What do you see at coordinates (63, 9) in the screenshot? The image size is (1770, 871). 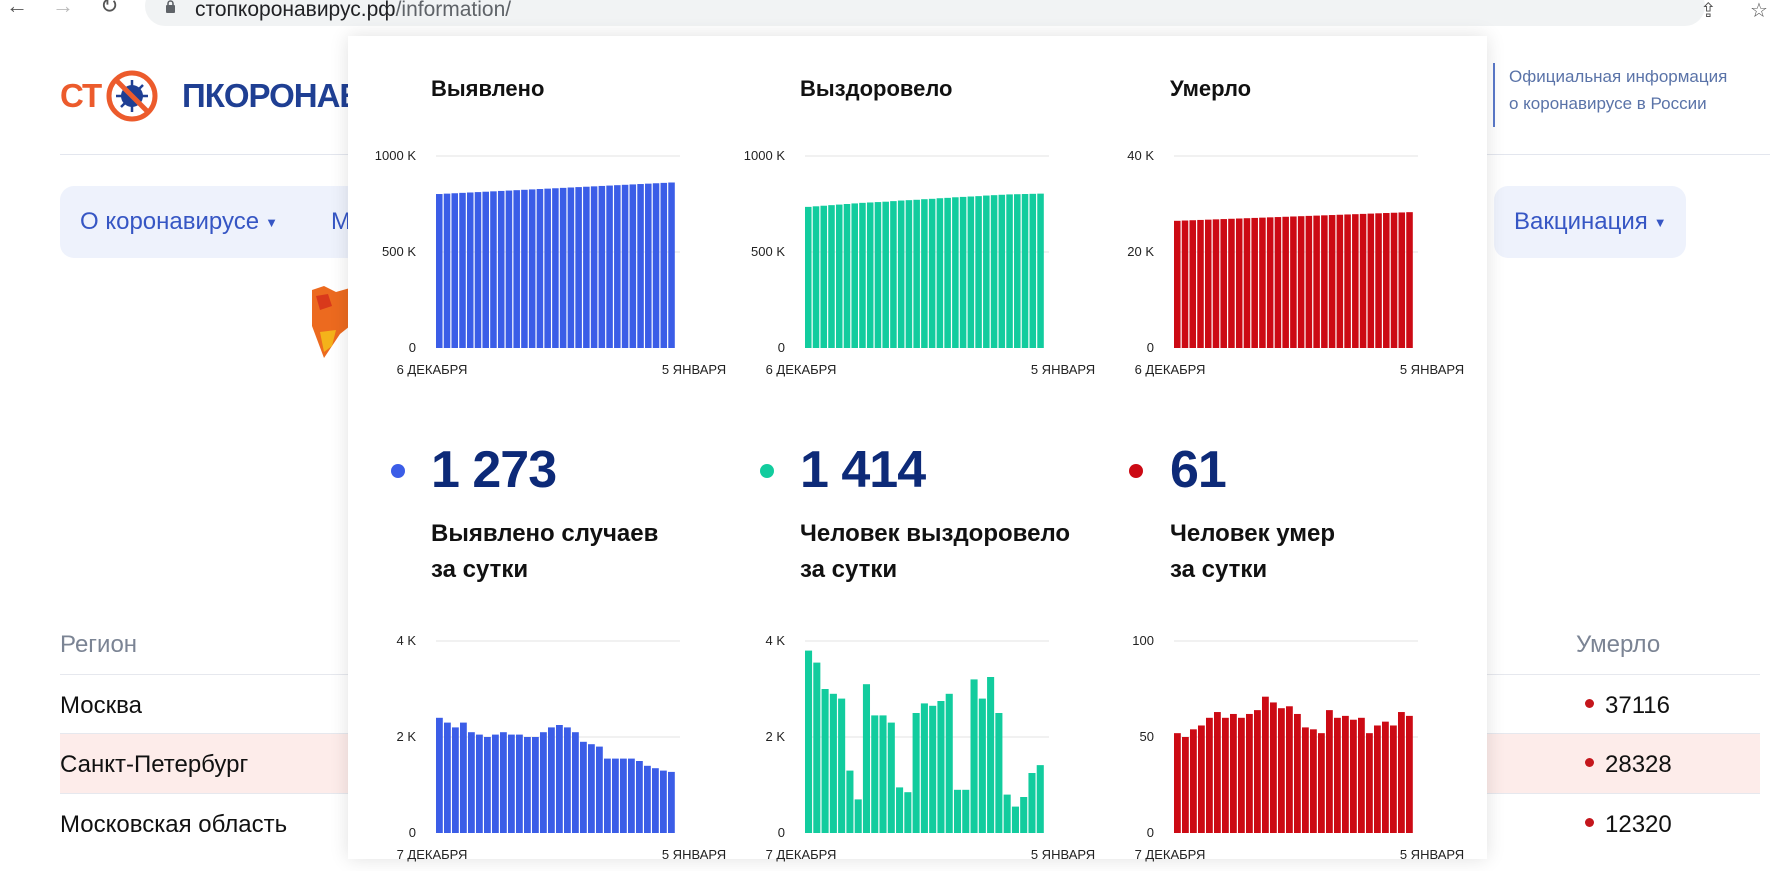 I see `forward-arrow-icon: →` at bounding box center [63, 9].